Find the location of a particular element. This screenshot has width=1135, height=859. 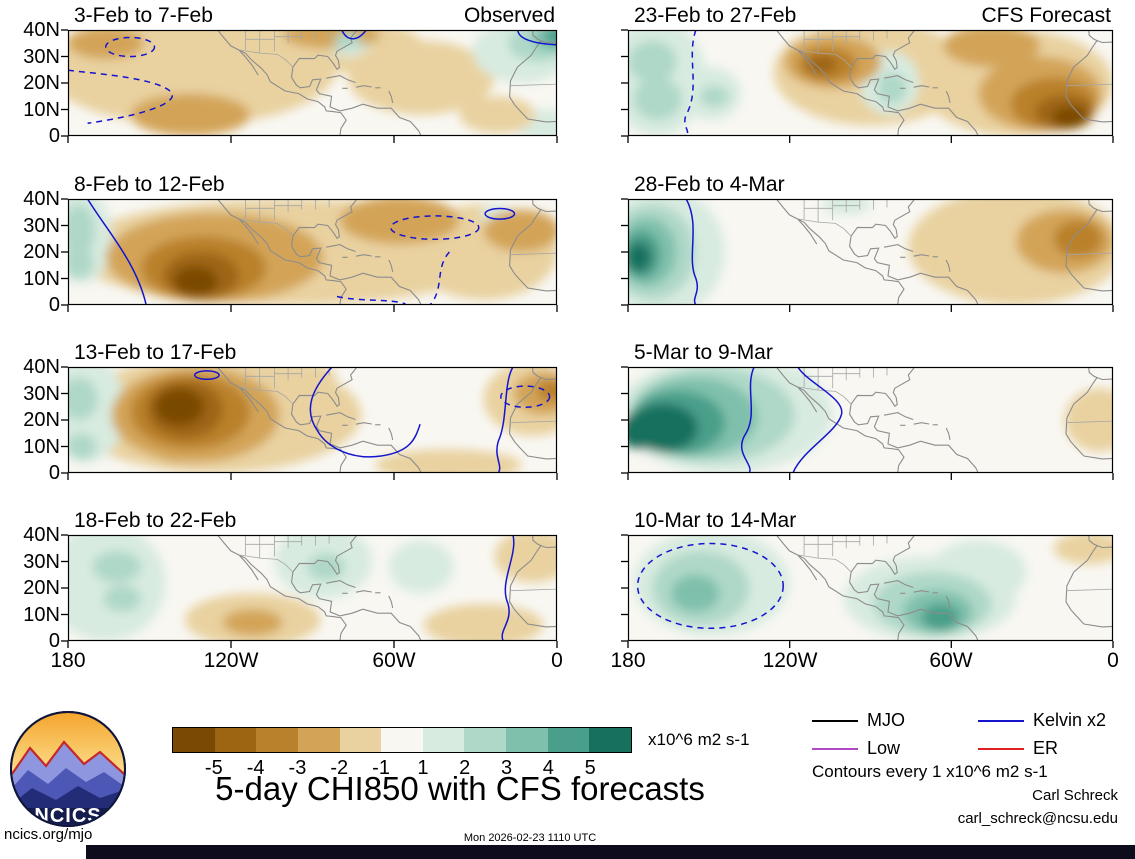

colorbar-tick-label: -3 is located at coordinates (297, 768).